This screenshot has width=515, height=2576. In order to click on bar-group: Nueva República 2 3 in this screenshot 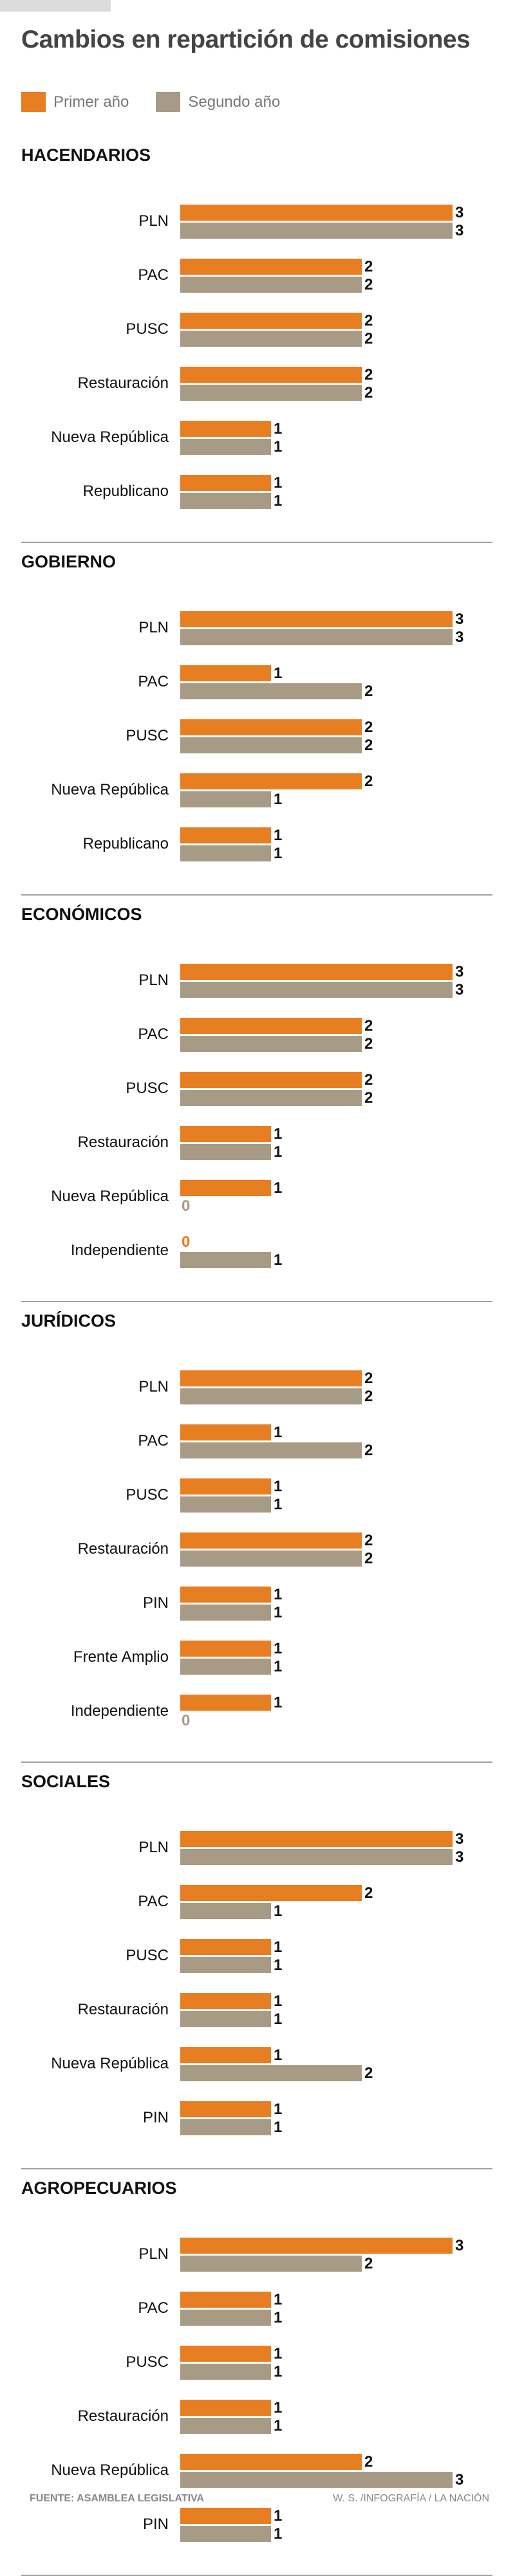, I will do `click(257, 2472)`.